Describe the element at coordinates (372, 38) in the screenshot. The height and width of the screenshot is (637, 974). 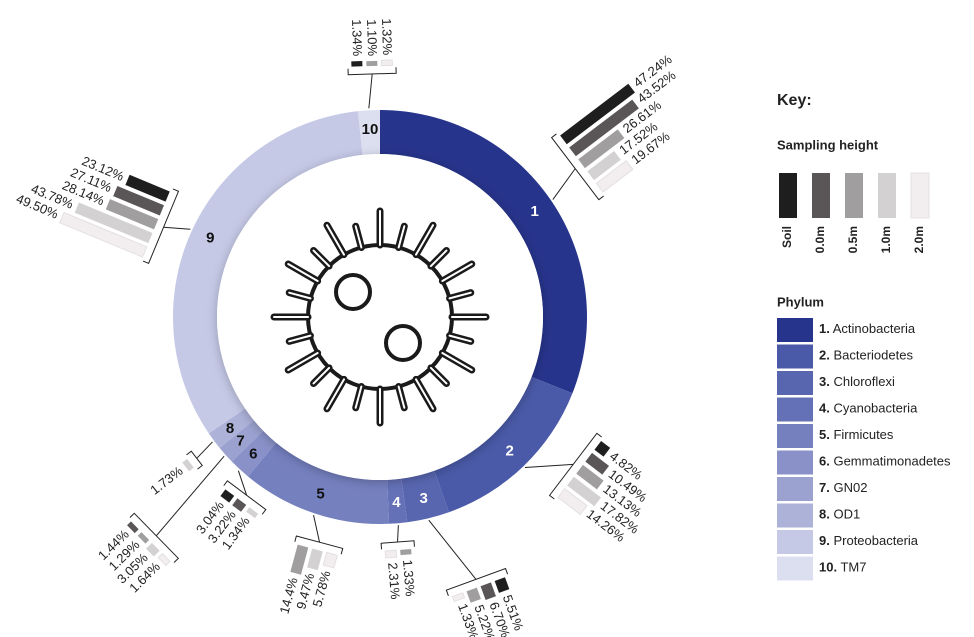
I see `value-label: 1.10%` at that location.